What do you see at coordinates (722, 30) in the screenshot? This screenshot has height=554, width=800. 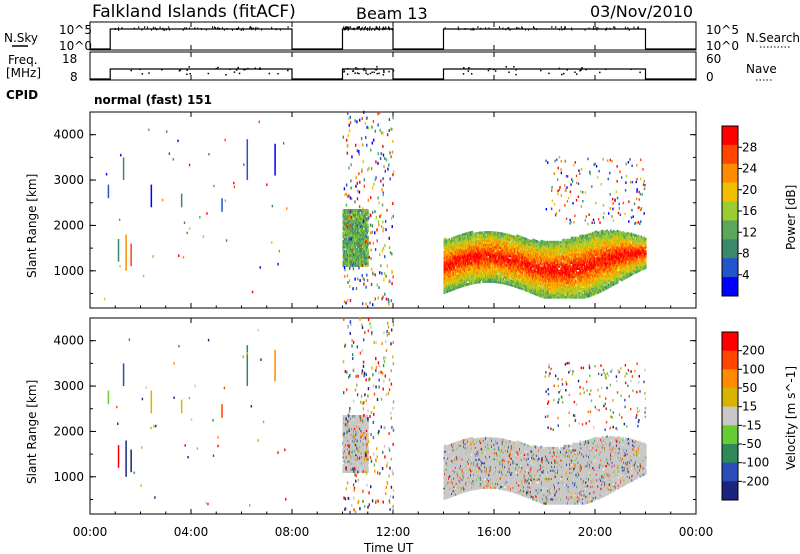 I see `nsearch-tick-top: 10^5` at bounding box center [722, 30].